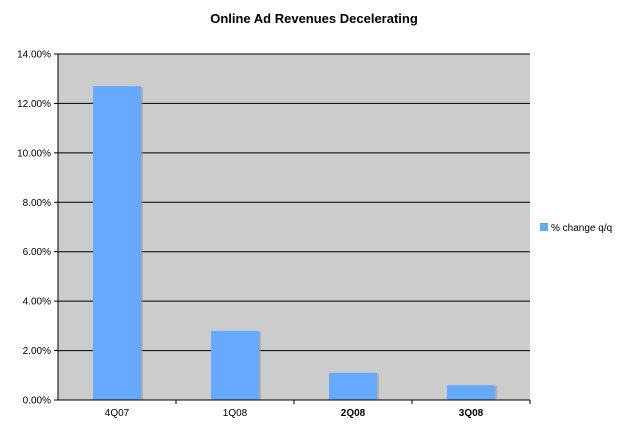  I want to click on x-tick-label: 4Q07, so click(117, 413).